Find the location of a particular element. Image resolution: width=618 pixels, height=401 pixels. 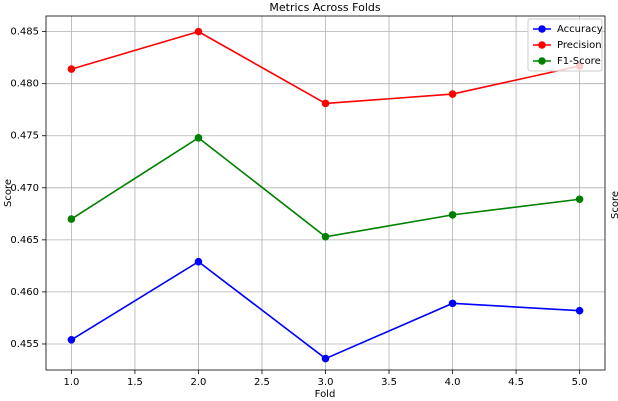

x-tick-label: 1.0 is located at coordinates (71, 382).